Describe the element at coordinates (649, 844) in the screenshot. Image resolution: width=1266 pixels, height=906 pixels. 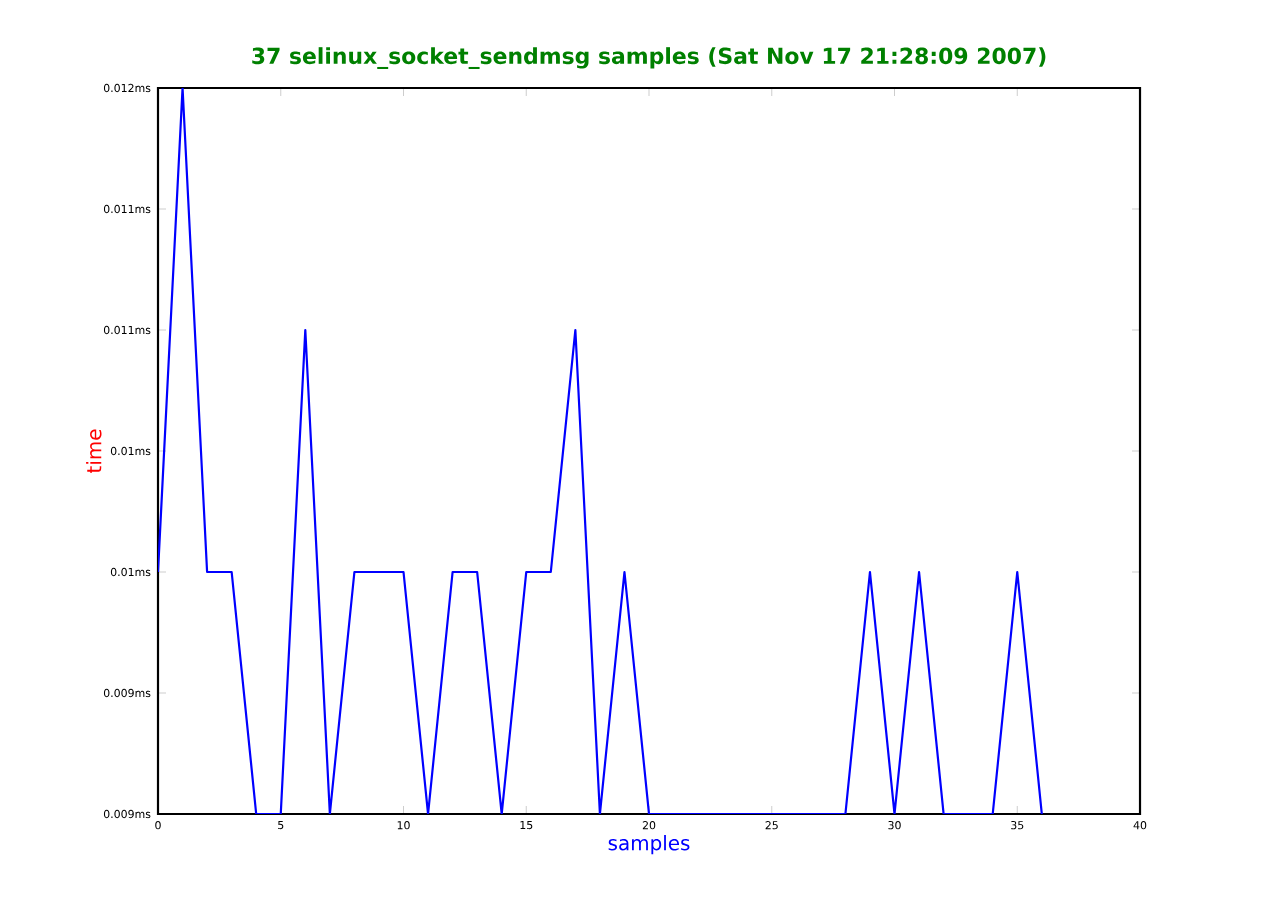
I see `x-axis-title: samples` at that location.